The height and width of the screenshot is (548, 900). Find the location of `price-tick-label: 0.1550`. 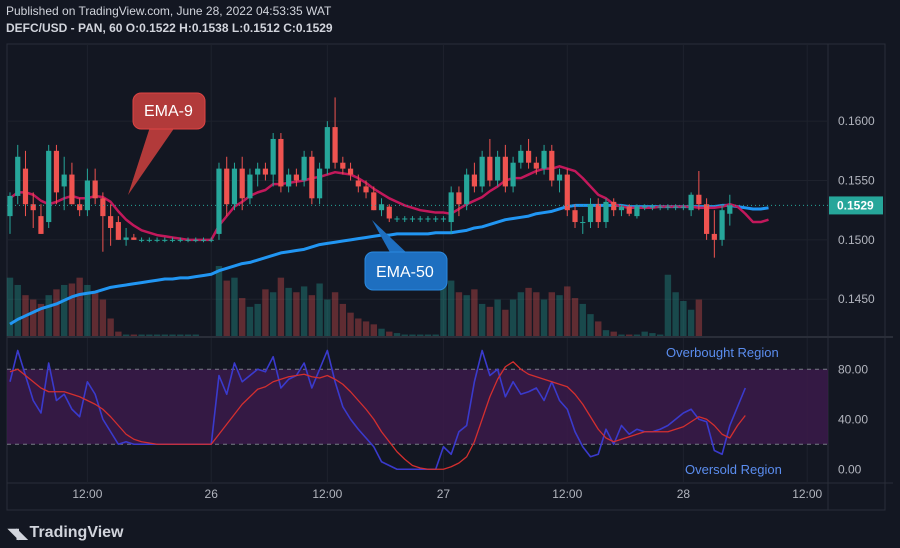

price-tick-label: 0.1550 is located at coordinates (856, 181).